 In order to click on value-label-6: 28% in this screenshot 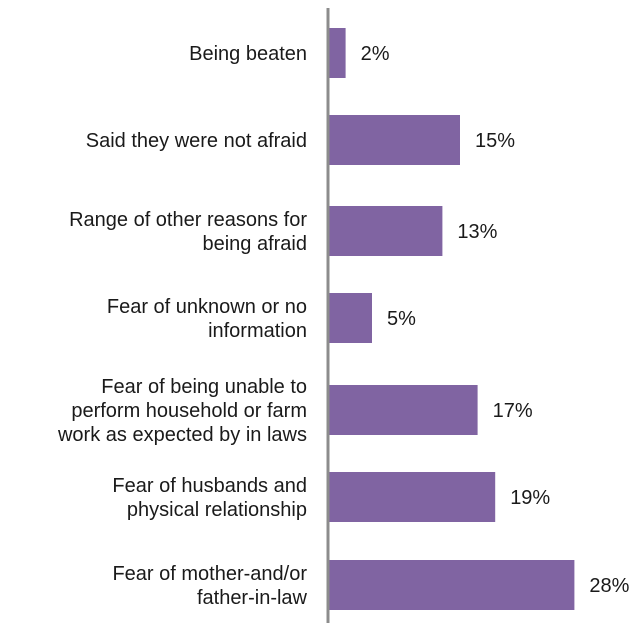, I will do `click(609, 586)`.